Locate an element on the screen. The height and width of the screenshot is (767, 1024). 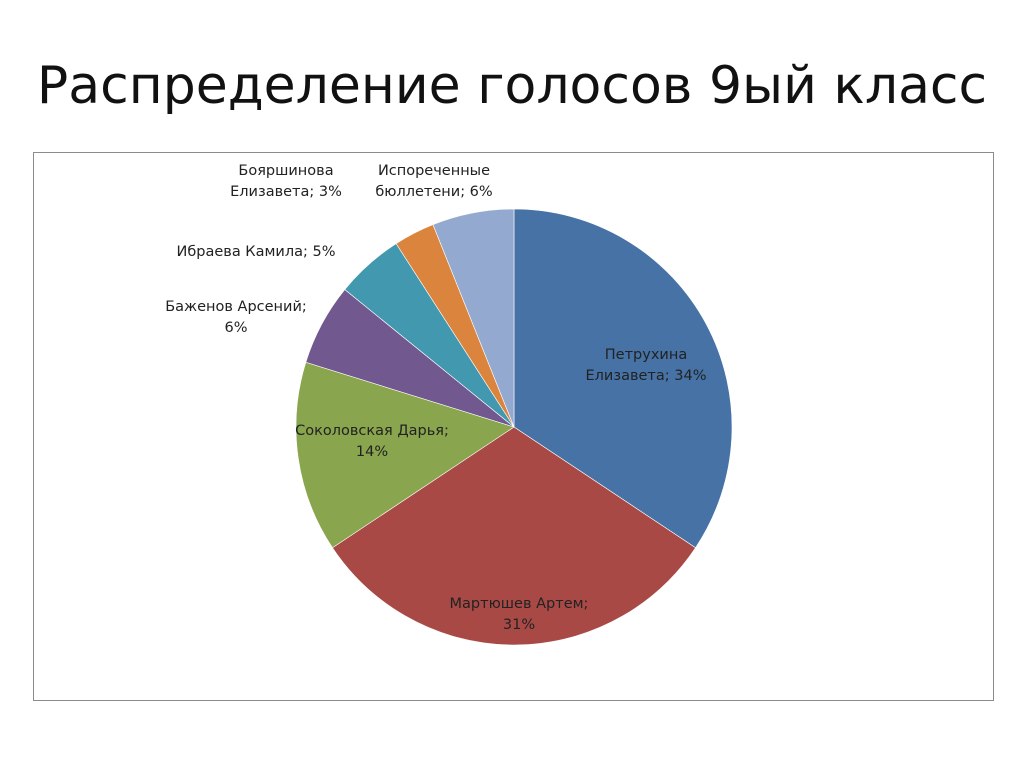
slice-label-line: бюллетени; 6% is located at coordinates (433, 192).